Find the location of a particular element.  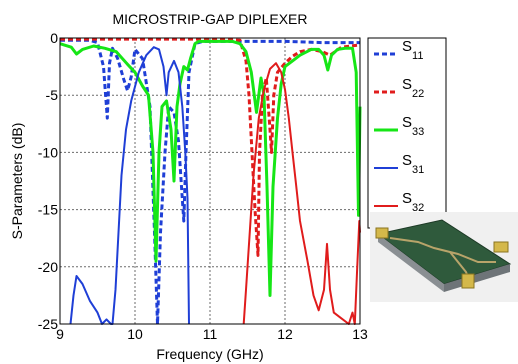

y-tick-label: -25 is located at coordinates (48, 324).